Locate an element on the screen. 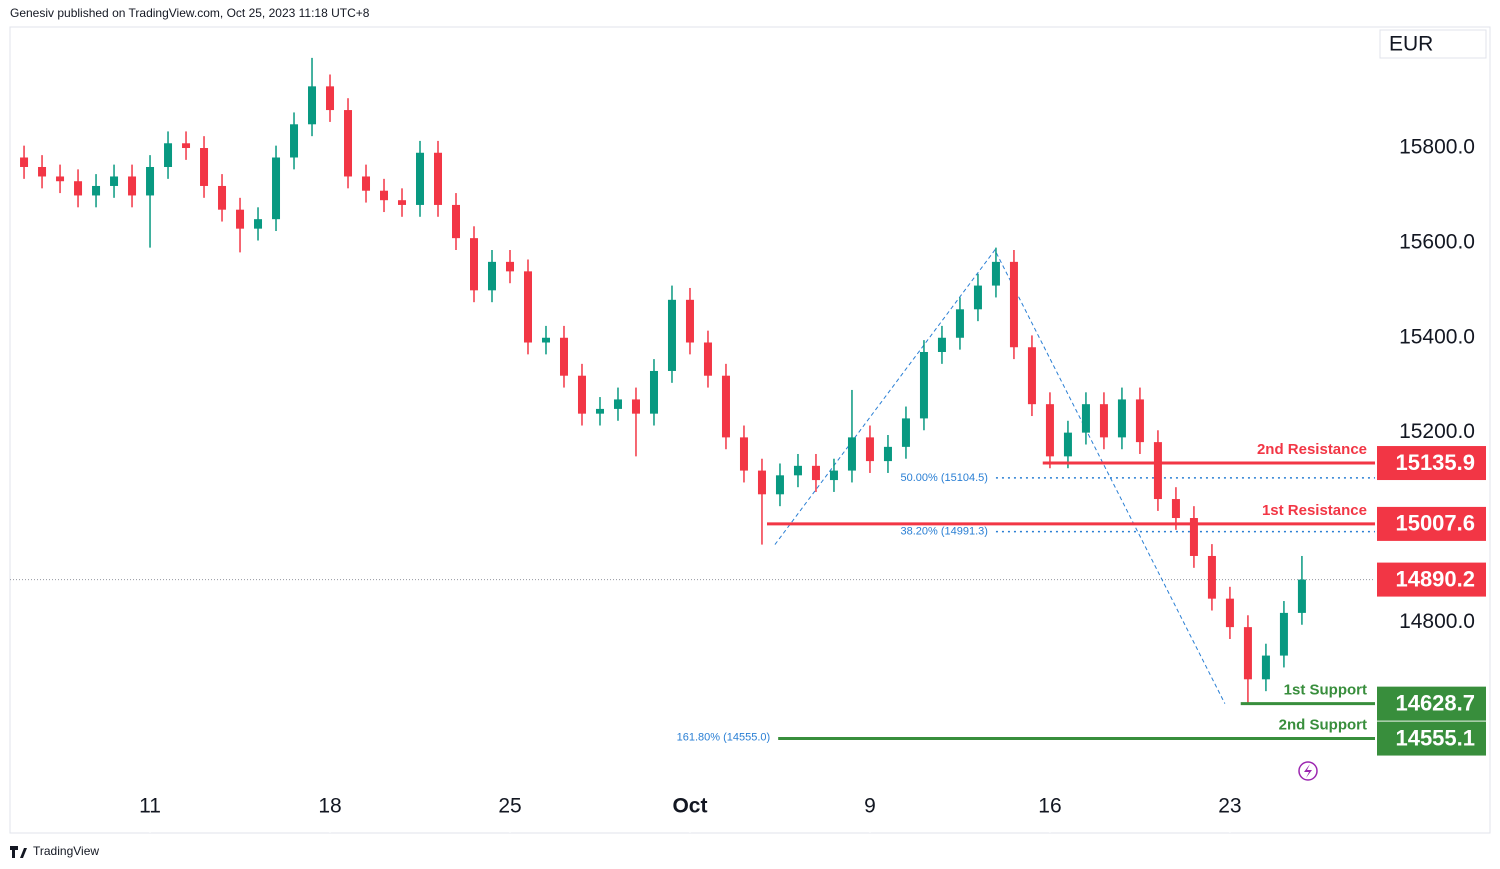 The width and height of the screenshot is (1500, 869). level-name: 2nd Resistance is located at coordinates (1312, 449).